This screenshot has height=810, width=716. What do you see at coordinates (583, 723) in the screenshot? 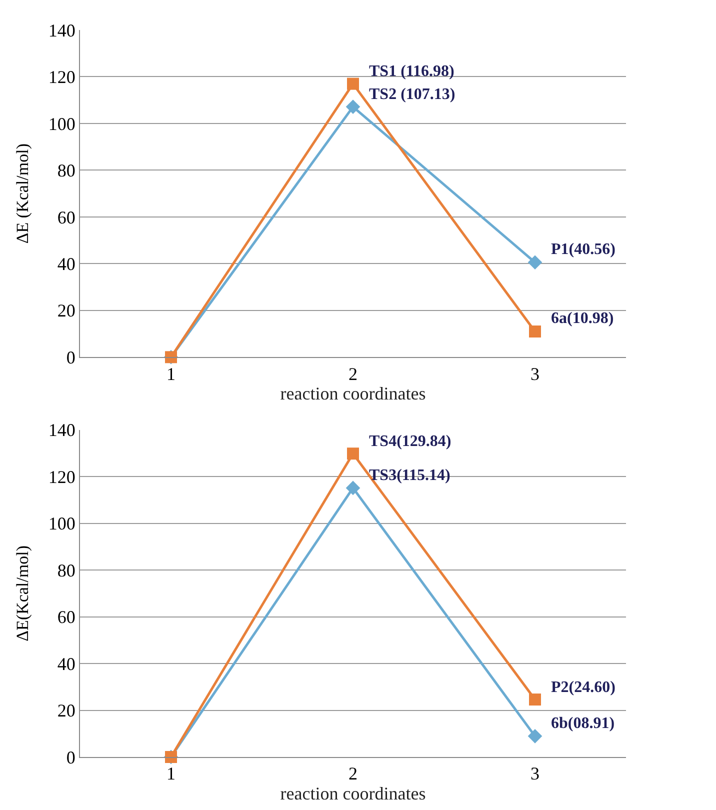
I see `annotation: 6b(08.91)` at bounding box center [583, 723].